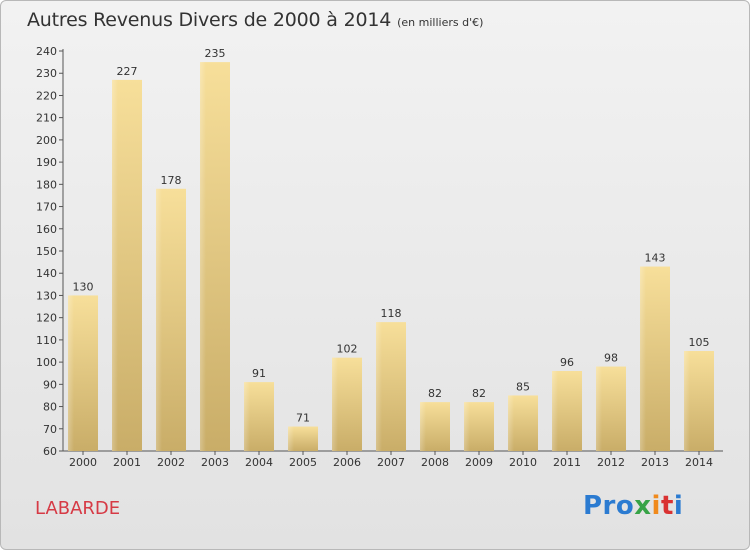 The height and width of the screenshot is (550, 750). Describe the element at coordinates (215, 53) in the screenshot. I see `bar-value-label: 235` at that location.